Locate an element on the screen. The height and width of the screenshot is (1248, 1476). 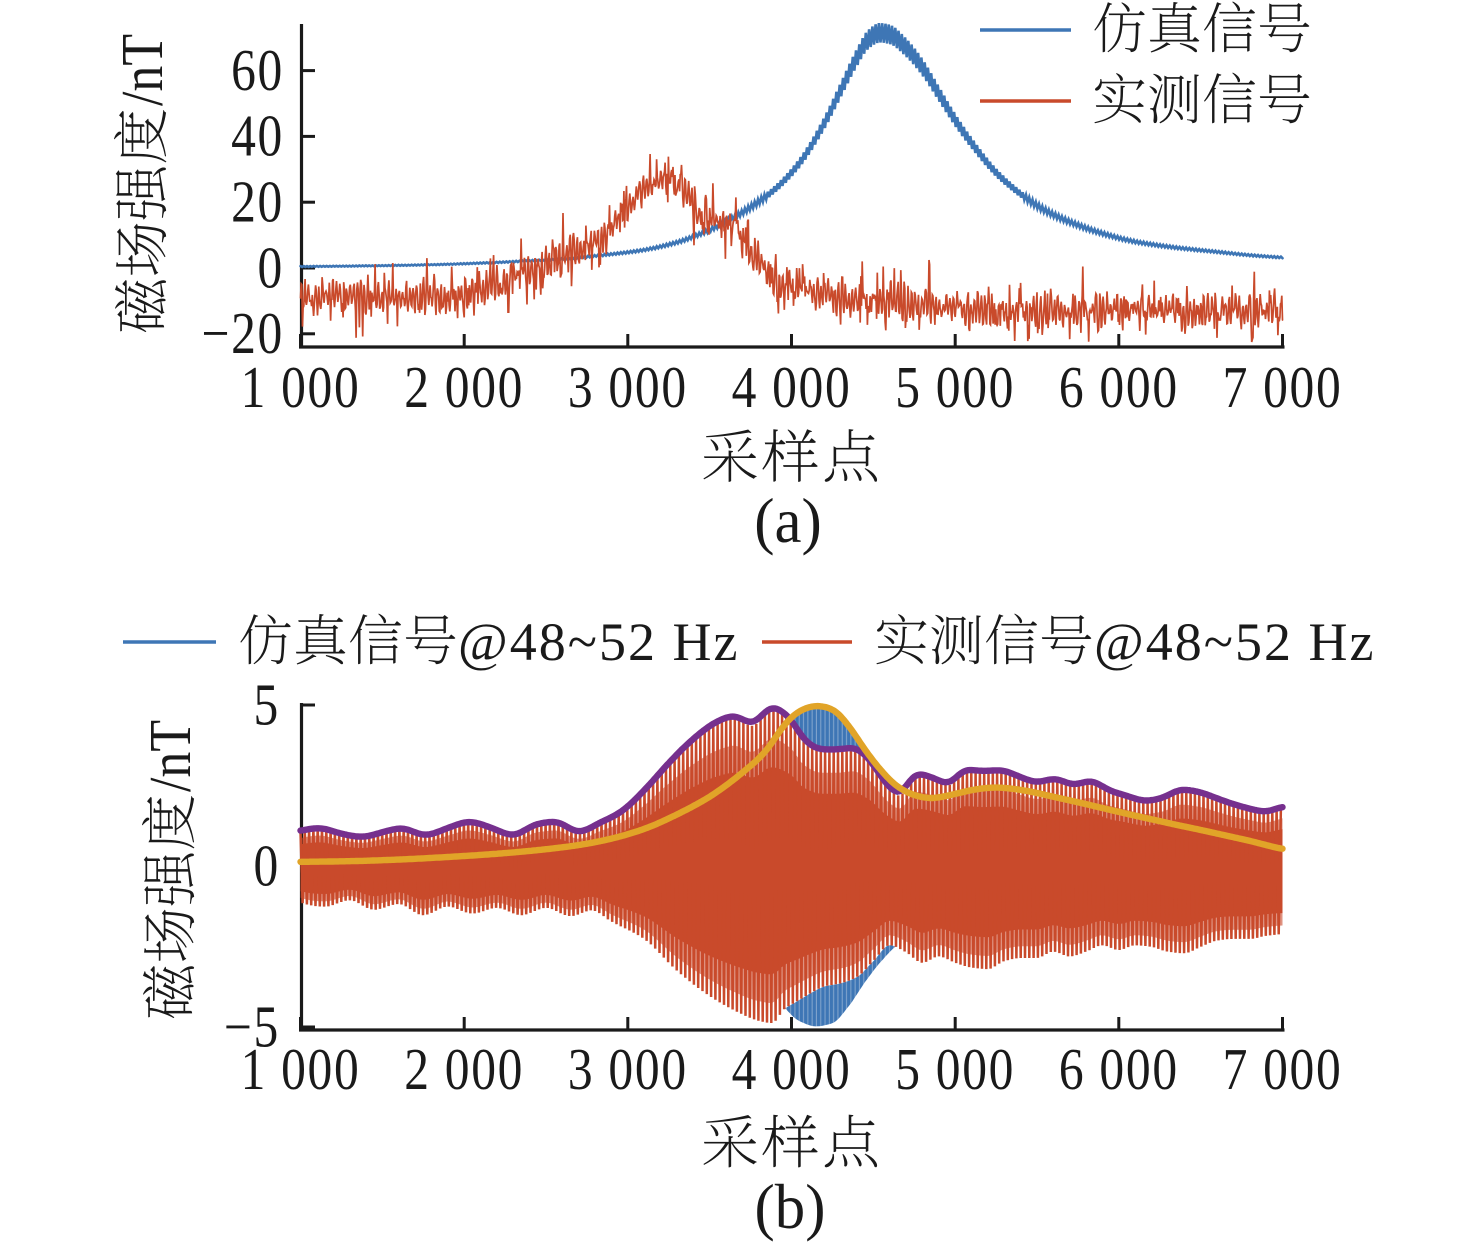
svg-text: −20 is located at coordinates (242, 333).